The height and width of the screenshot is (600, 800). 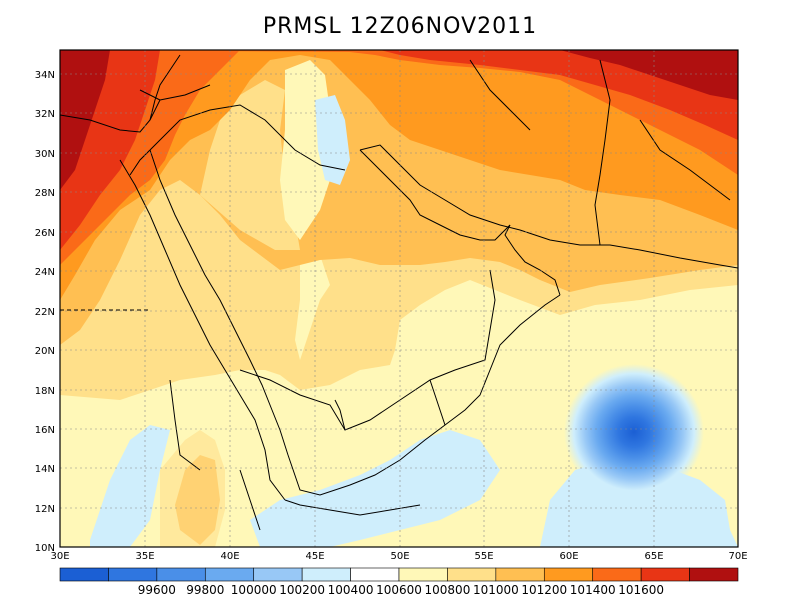 What do you see at coordinates (45, 430) in the screenshot?
I see `lat-tick: 16N` at bounding box center [45, 430].